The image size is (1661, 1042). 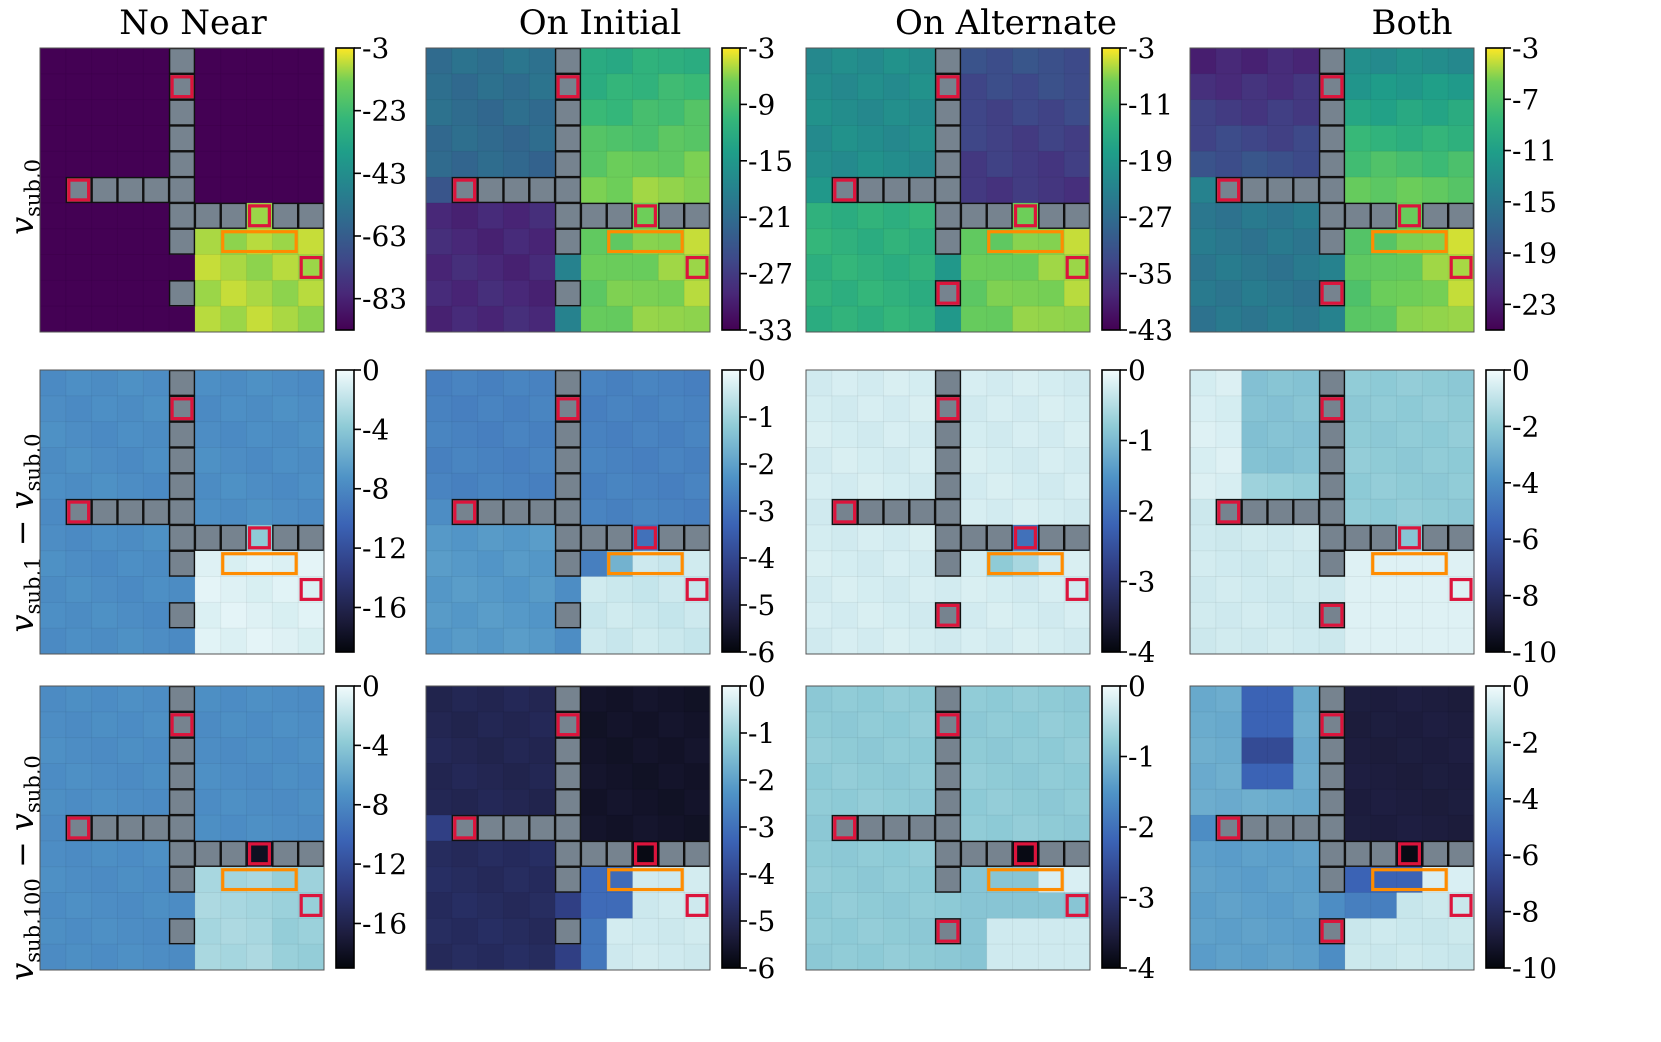 I want to click on colorbar-tick-label: 0, so click(x=1521, y=370).